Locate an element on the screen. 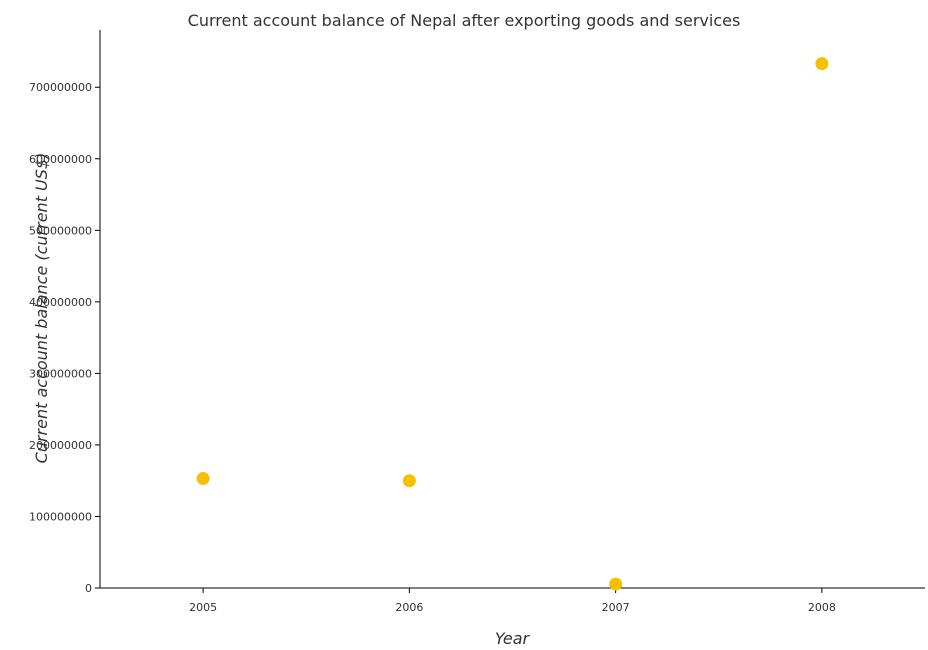 The image size is (928, 650). x-tick-label: 2008 is located at coordinates (822, 607).